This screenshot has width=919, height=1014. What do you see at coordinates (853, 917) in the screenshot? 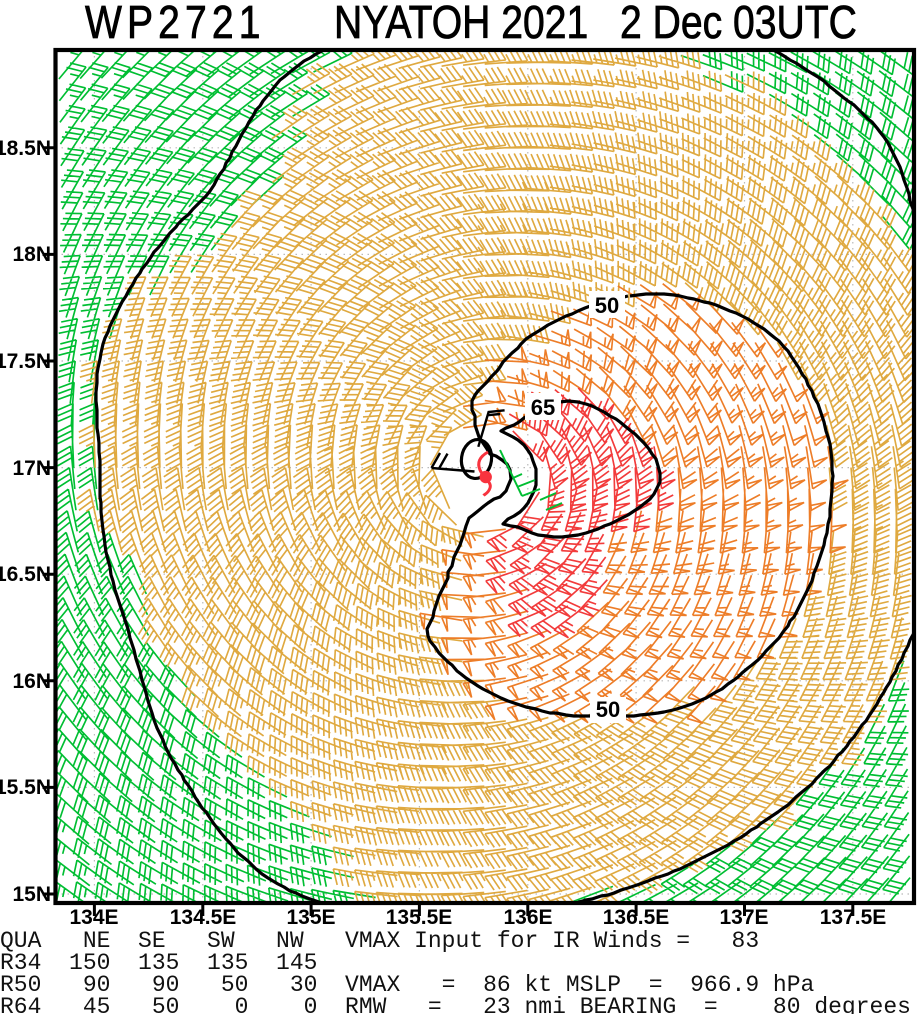
I see `svg-text: 137.5E` at bounding box center [853, 917].